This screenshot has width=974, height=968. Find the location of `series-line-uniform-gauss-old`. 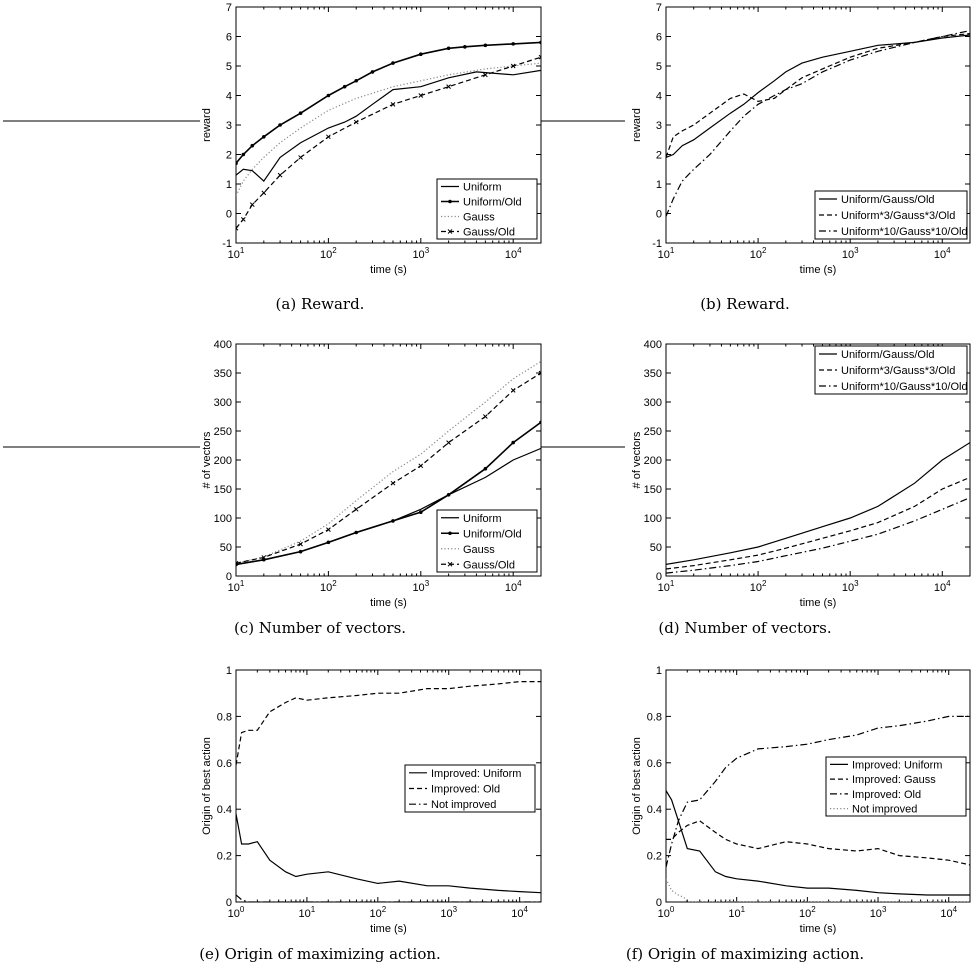

series-line-uniform-gauss-old is located at coordinates (818, 503).